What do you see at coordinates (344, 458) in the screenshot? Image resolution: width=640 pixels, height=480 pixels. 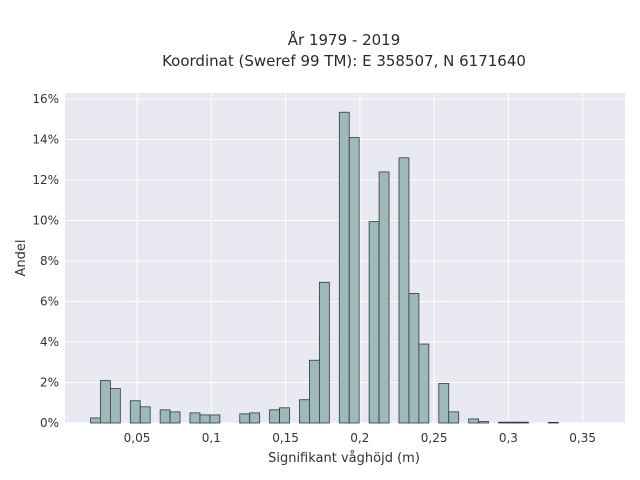 I see `x-axis-label: Signifikant våghöjd (m)` at bounding box center [344, 458].